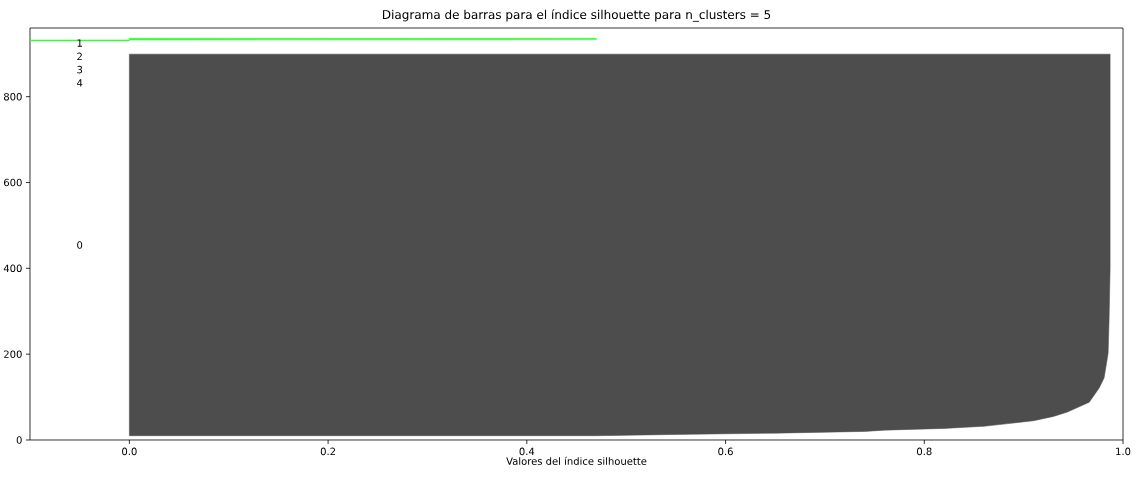 This screenshot has height=478, width=1141. Describe the element at coordinates (12, 96) in the screenshot. I see `y-tick-label: 800` at that location.